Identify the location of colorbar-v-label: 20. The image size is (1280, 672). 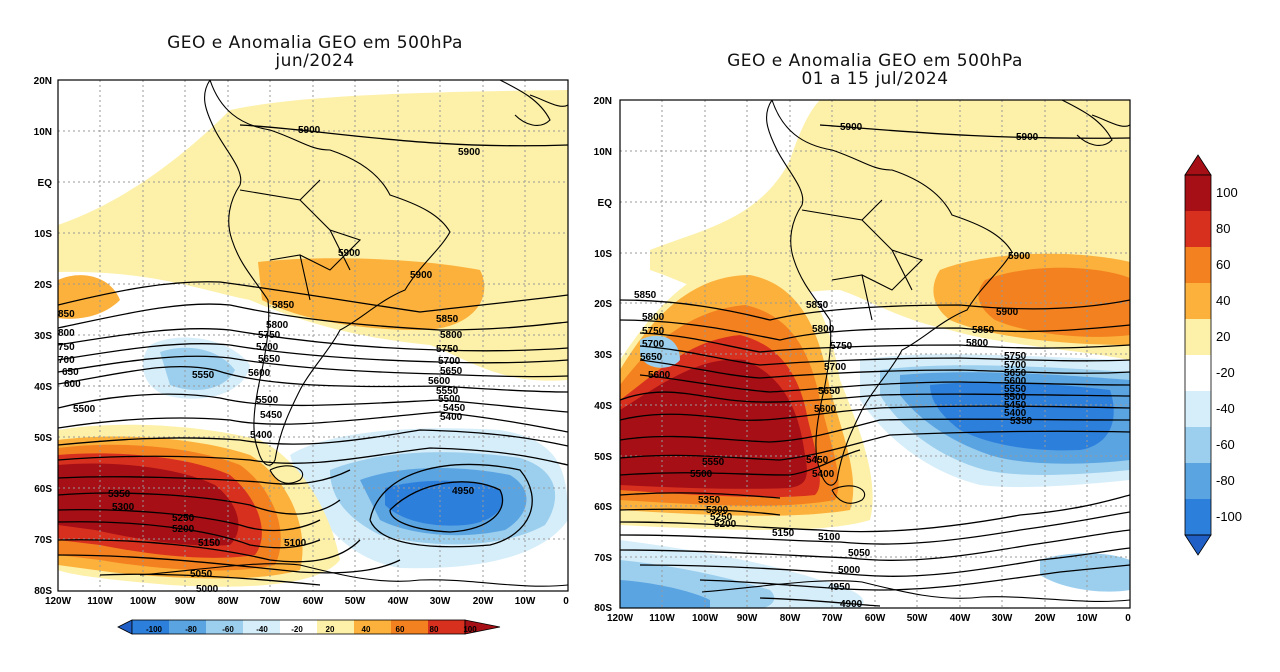
(1223, 336).